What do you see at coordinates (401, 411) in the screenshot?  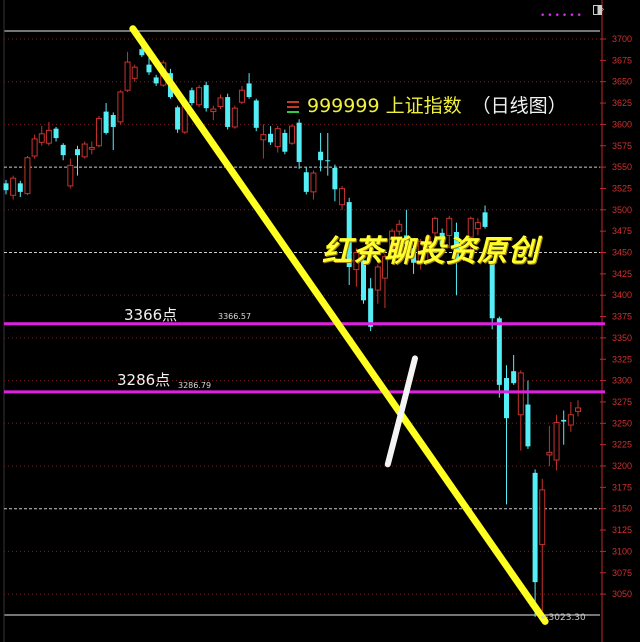 I see `hand-drawn-stroke` at bounding box center [401, 411].